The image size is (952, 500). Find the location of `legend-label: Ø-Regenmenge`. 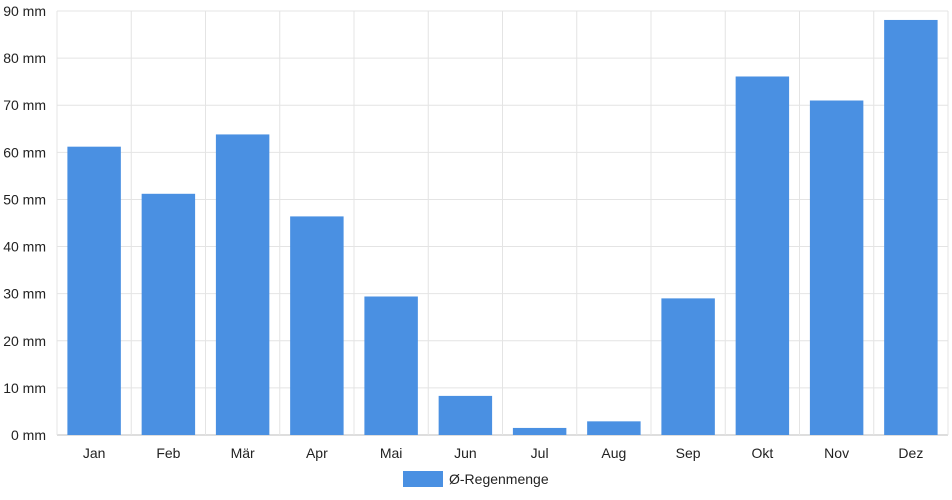

legend-label: Ø-Regenmenge is located at coordinates (499, 479).